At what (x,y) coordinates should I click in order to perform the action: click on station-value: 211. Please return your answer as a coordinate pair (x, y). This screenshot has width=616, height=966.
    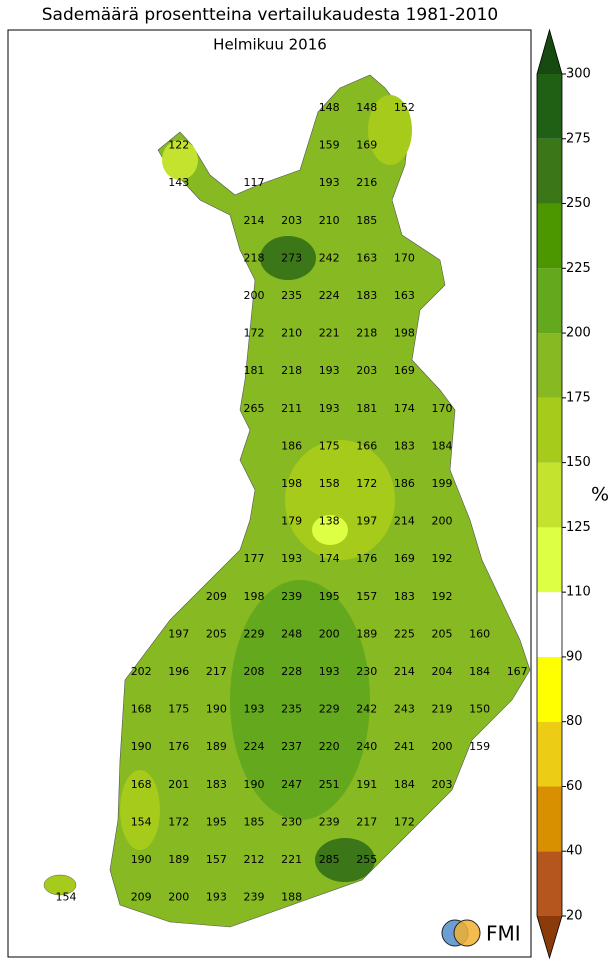
    Looking at the image, I should click on (291, 408).